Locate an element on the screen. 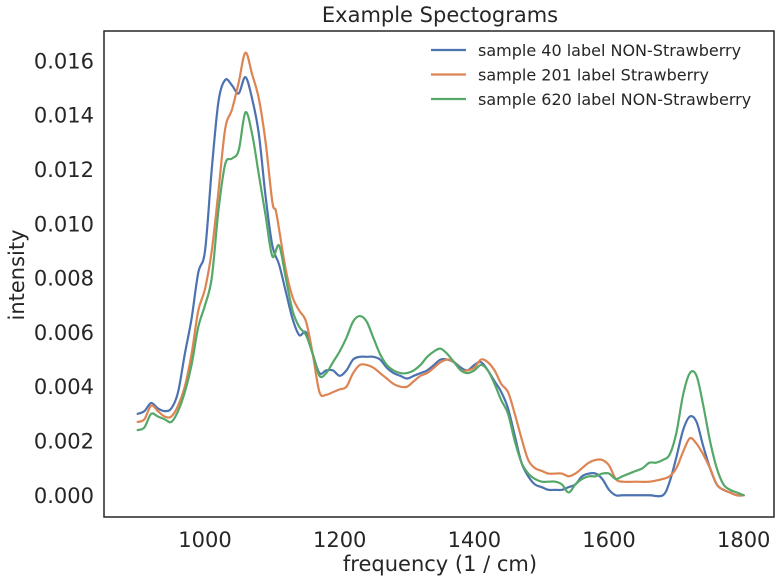  y-tick-label: 0.008 is located at coordinates (64, 279).